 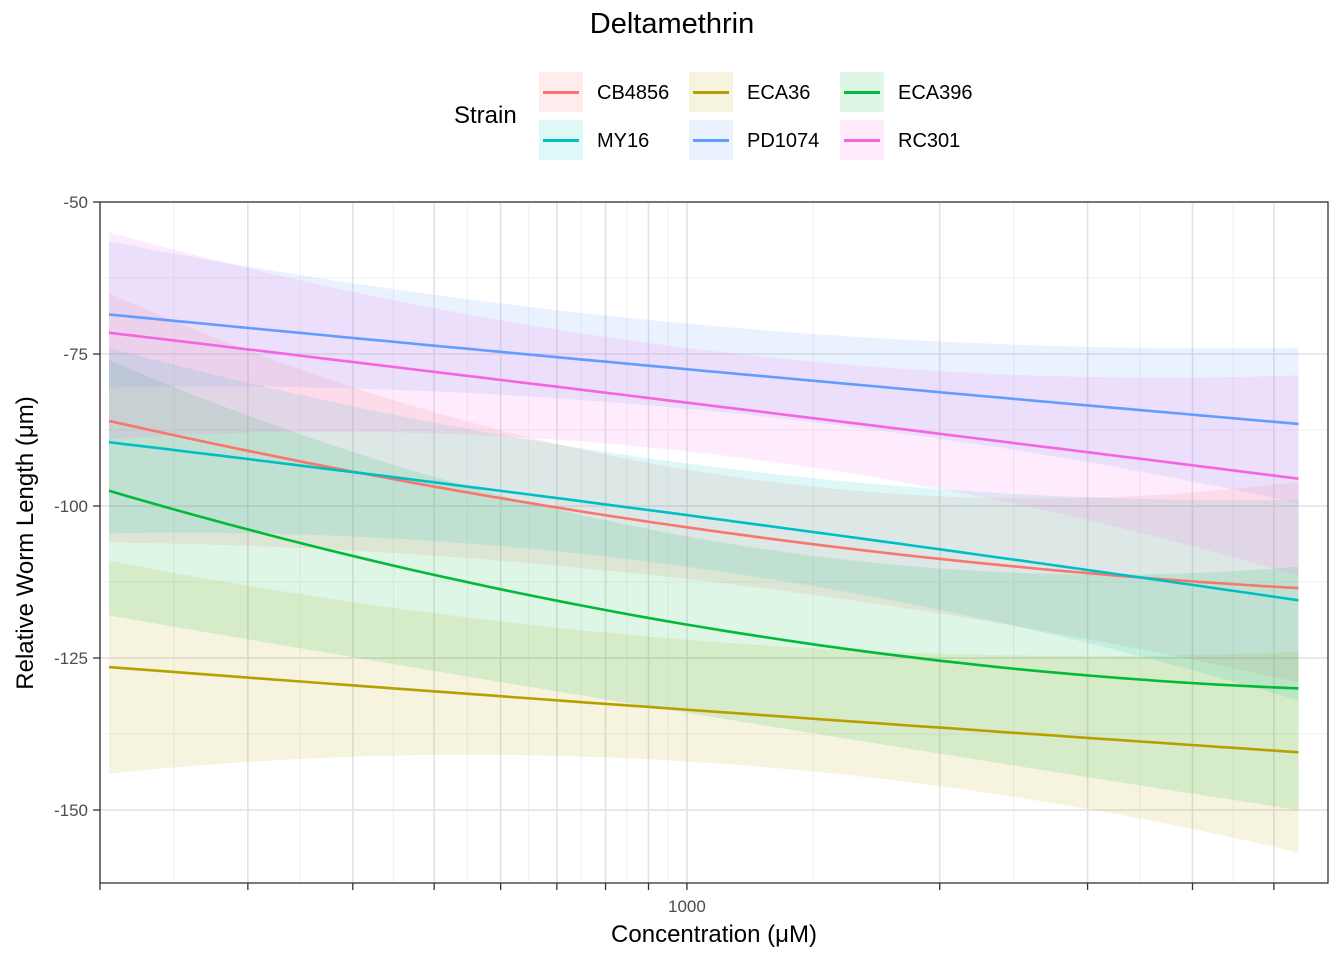 What do you see at coordinates (935, 93) in the screenshot?
I see `legend-label: ECA396` at bounding box center [935, 93].